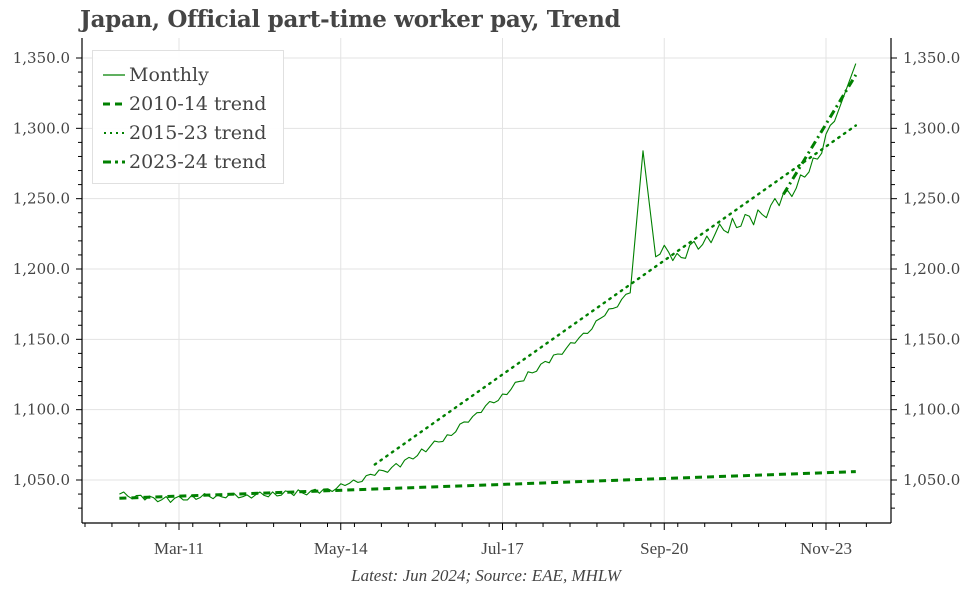 The width and height of the screenshot is (972, 589). Describe the element at coordinates (41, 410) in the screenshot. I see `y-tick-label-left: 1,100.0` at that location.